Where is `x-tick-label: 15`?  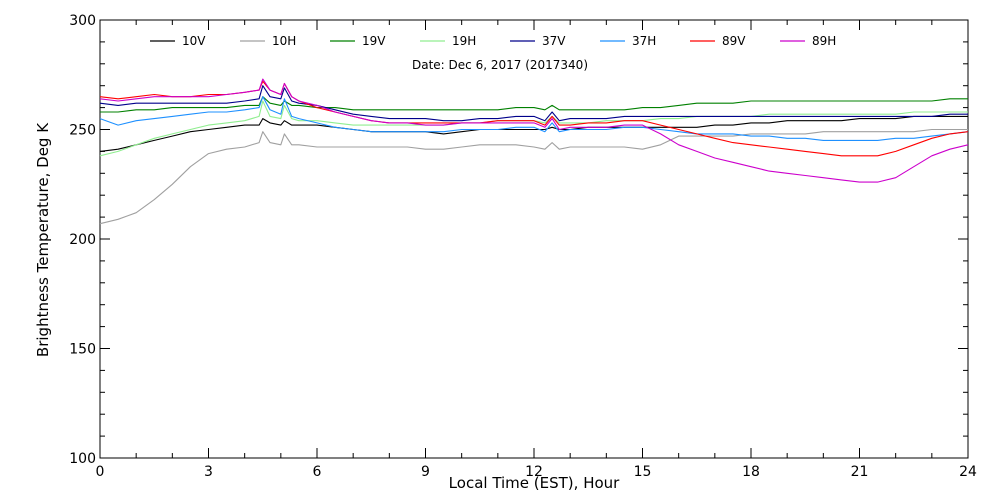
x-tick-label: 15 is located at coordinates (643, 472).